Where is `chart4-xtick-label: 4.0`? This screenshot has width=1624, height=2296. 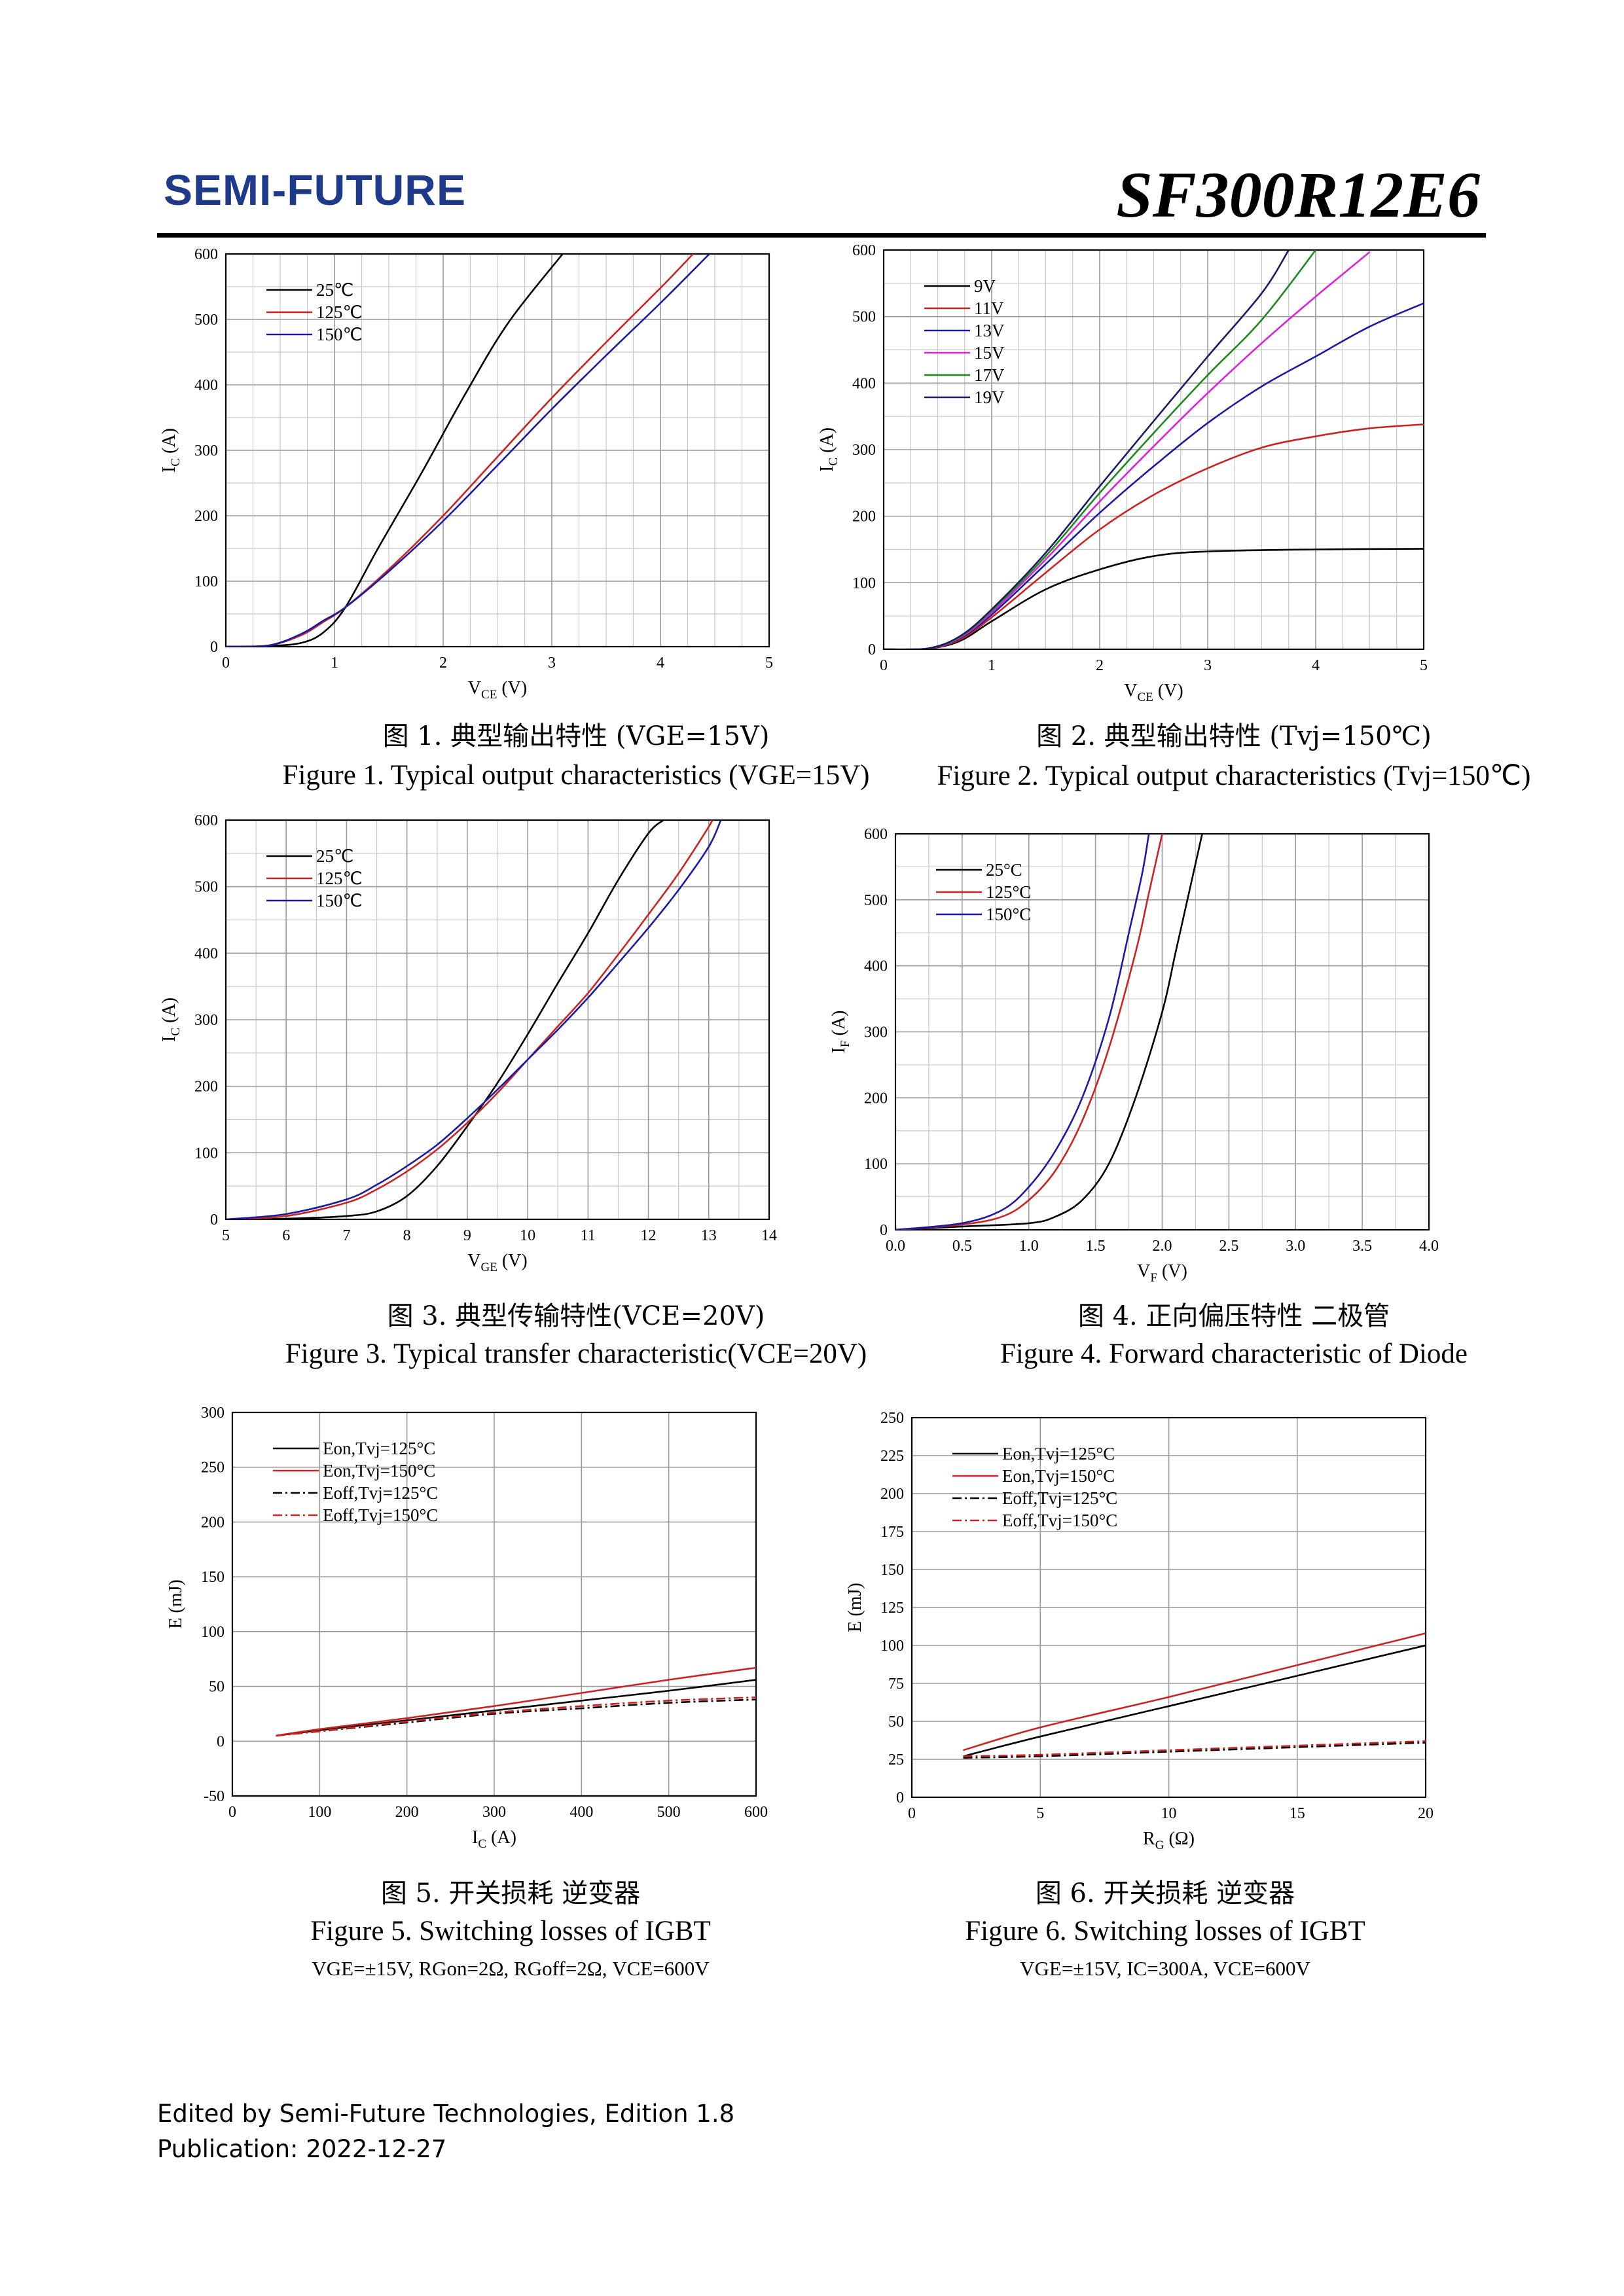 chart4-xtick-label: 4.0 is located at coordinates (1429, 1246).